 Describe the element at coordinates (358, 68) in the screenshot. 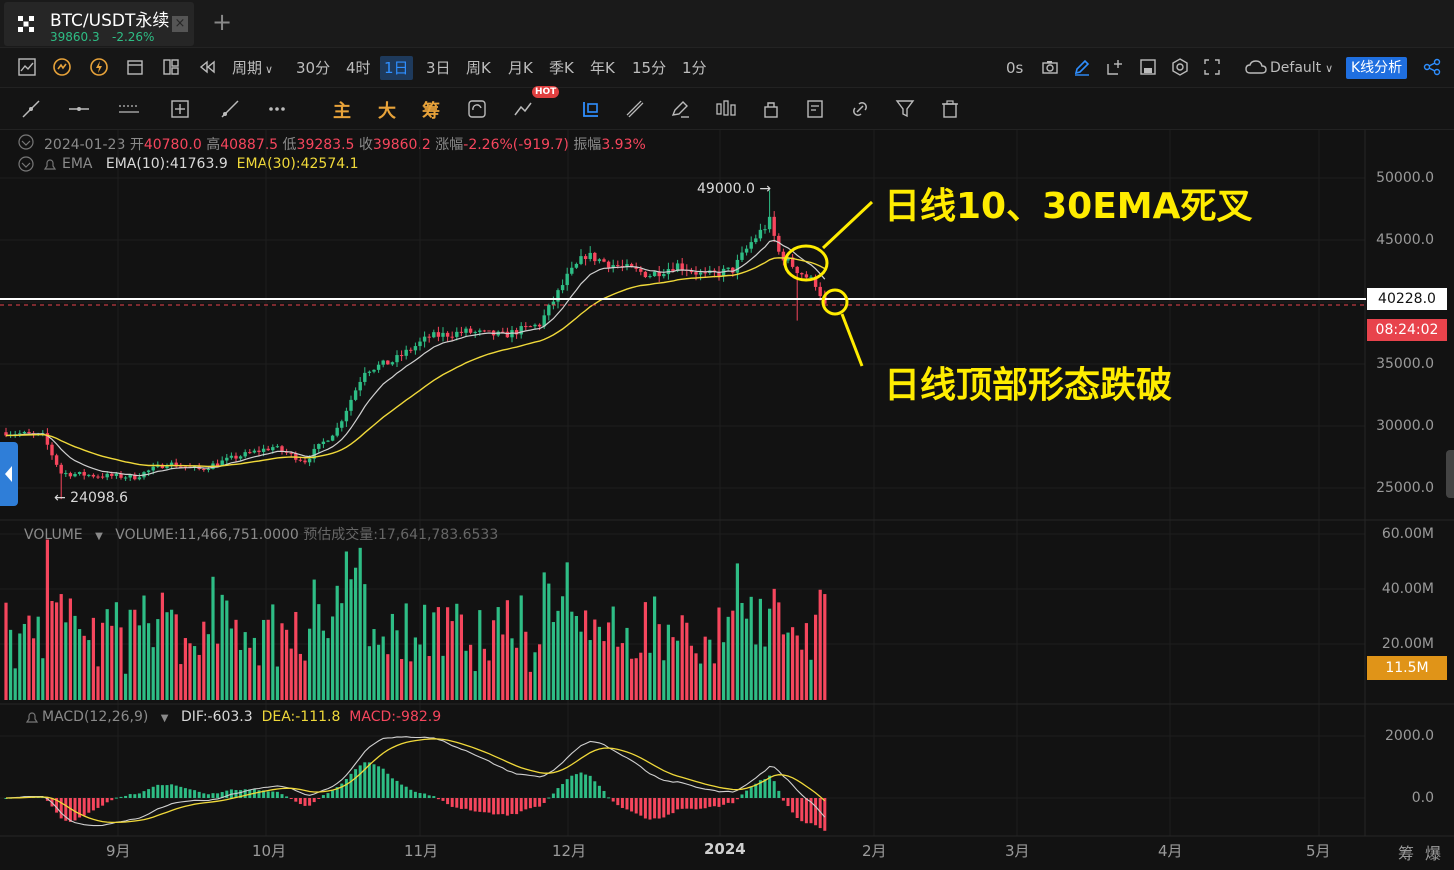

I see `interval-1: 4时` at that location.